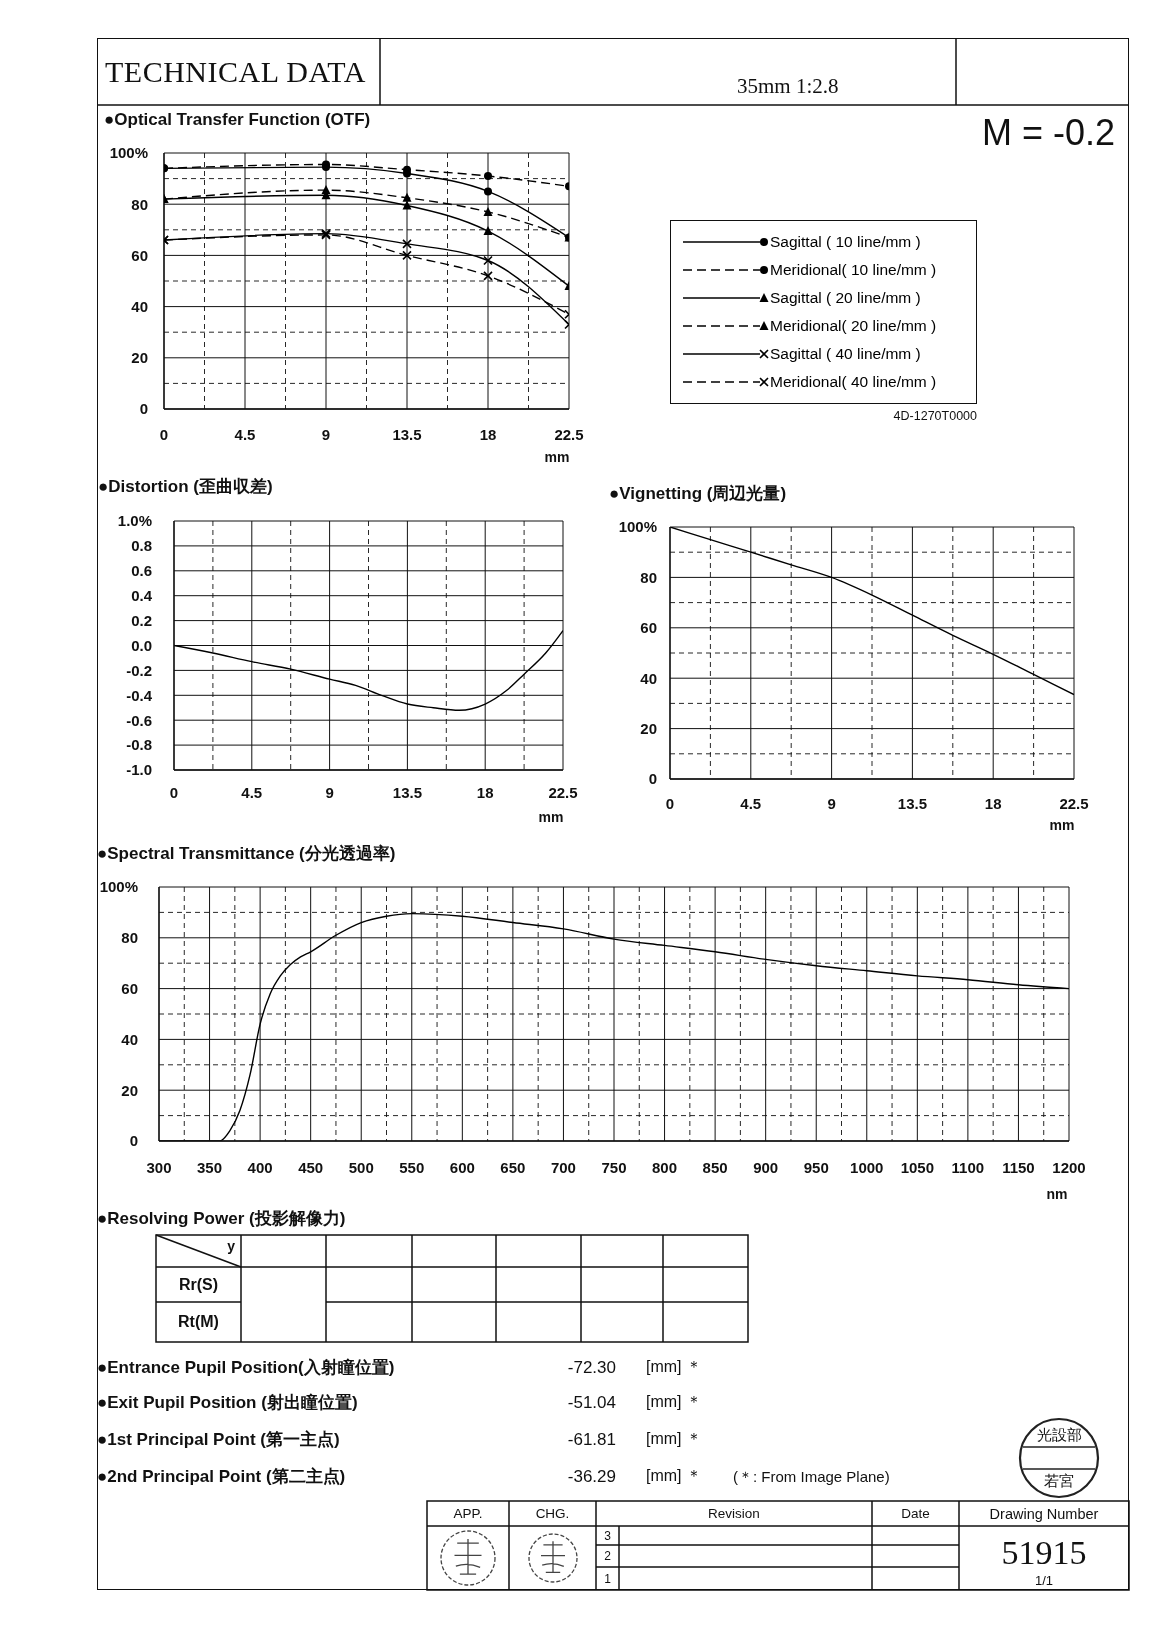  Describe the element at coordinates (513, 1168) in the screenshot. I see `x-tick-label: 650` at that location.